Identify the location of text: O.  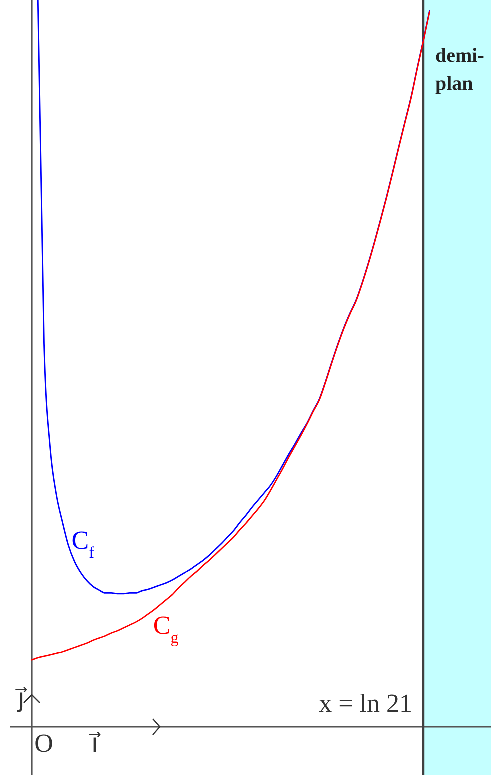
(44, 743).